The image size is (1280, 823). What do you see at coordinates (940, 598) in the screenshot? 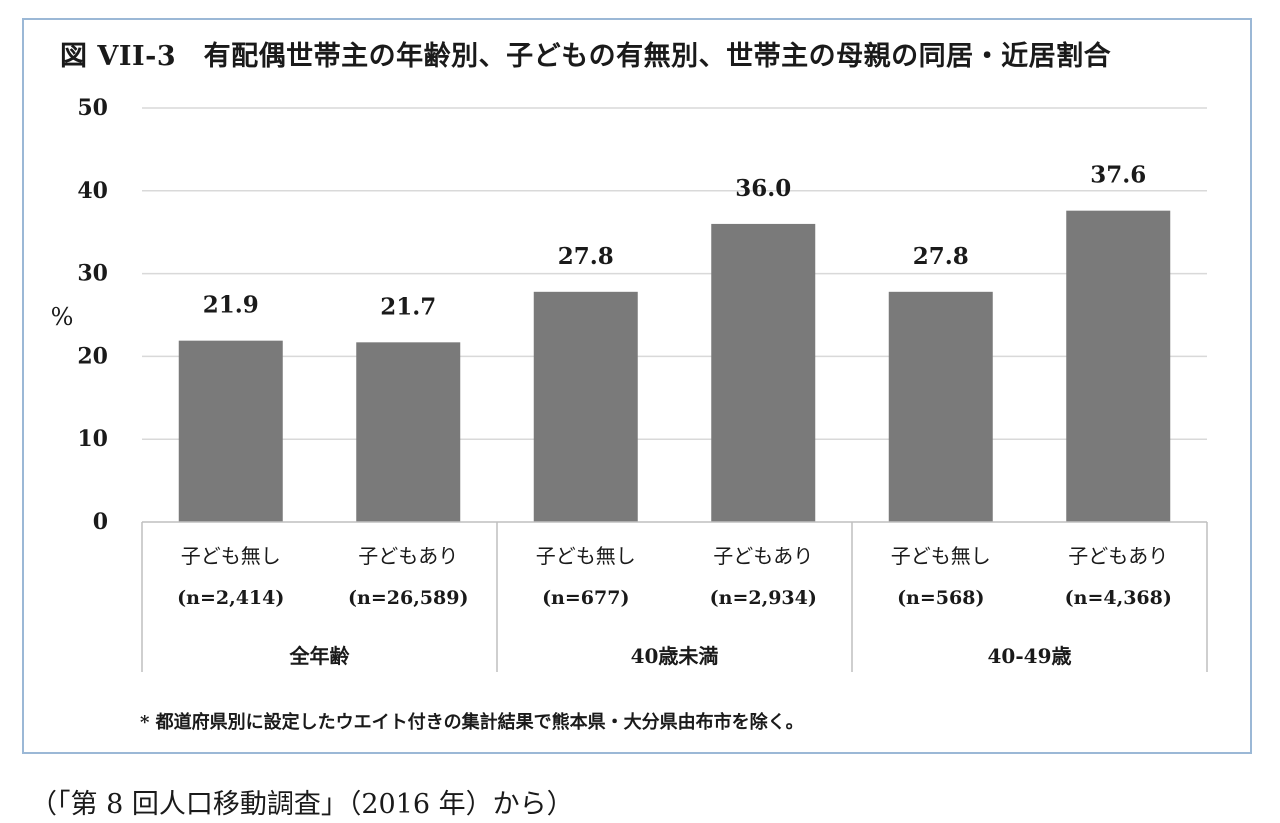
I see `sample-size-label: (n=568)` at bounding box center [940, 598].